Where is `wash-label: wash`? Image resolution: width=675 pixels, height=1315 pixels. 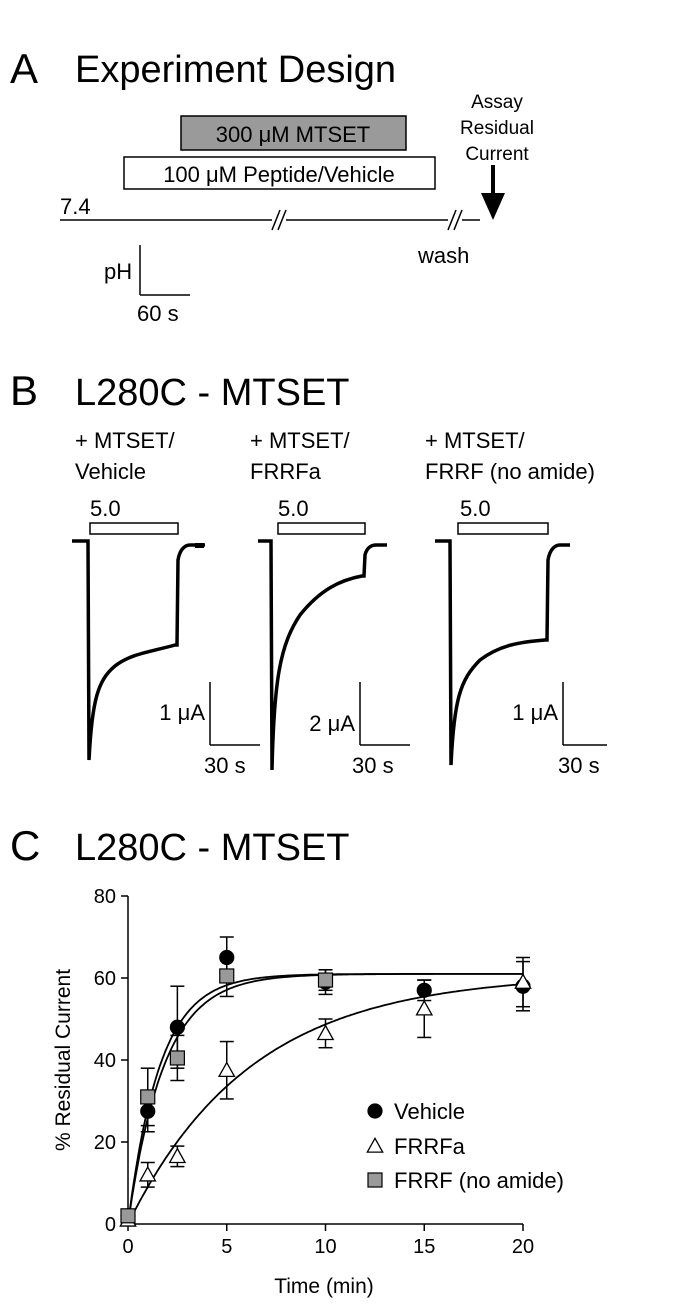
wash-label: wash is located at coordinates (443, 255).